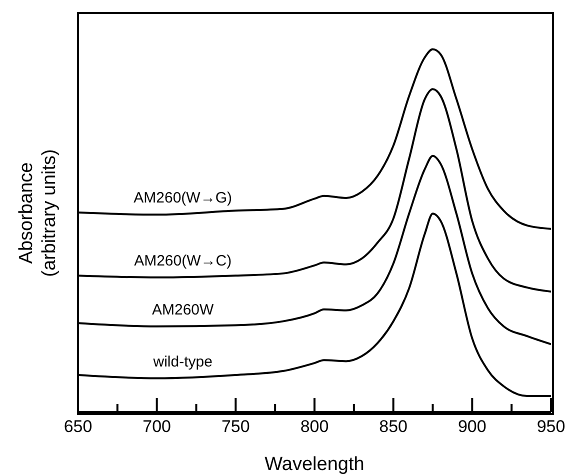 This screenshot has width=573, height=475. What do you see at coordinates (78, 426) in the screenshot?
I see `x-tick-label: 650` at bounding box center [78, 426].